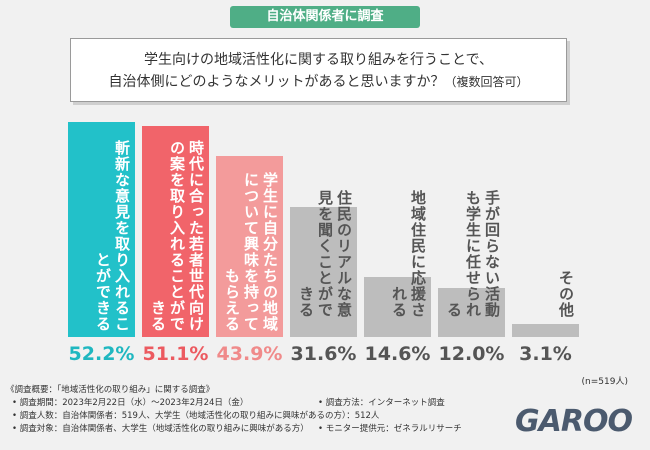 This screenshot has width=650, height=450. What do you see at coordinates (112, 235) in the screenshot?
I see `category-label: 斬新な意見を取り入れることができる` at bounding box center [112, 235].